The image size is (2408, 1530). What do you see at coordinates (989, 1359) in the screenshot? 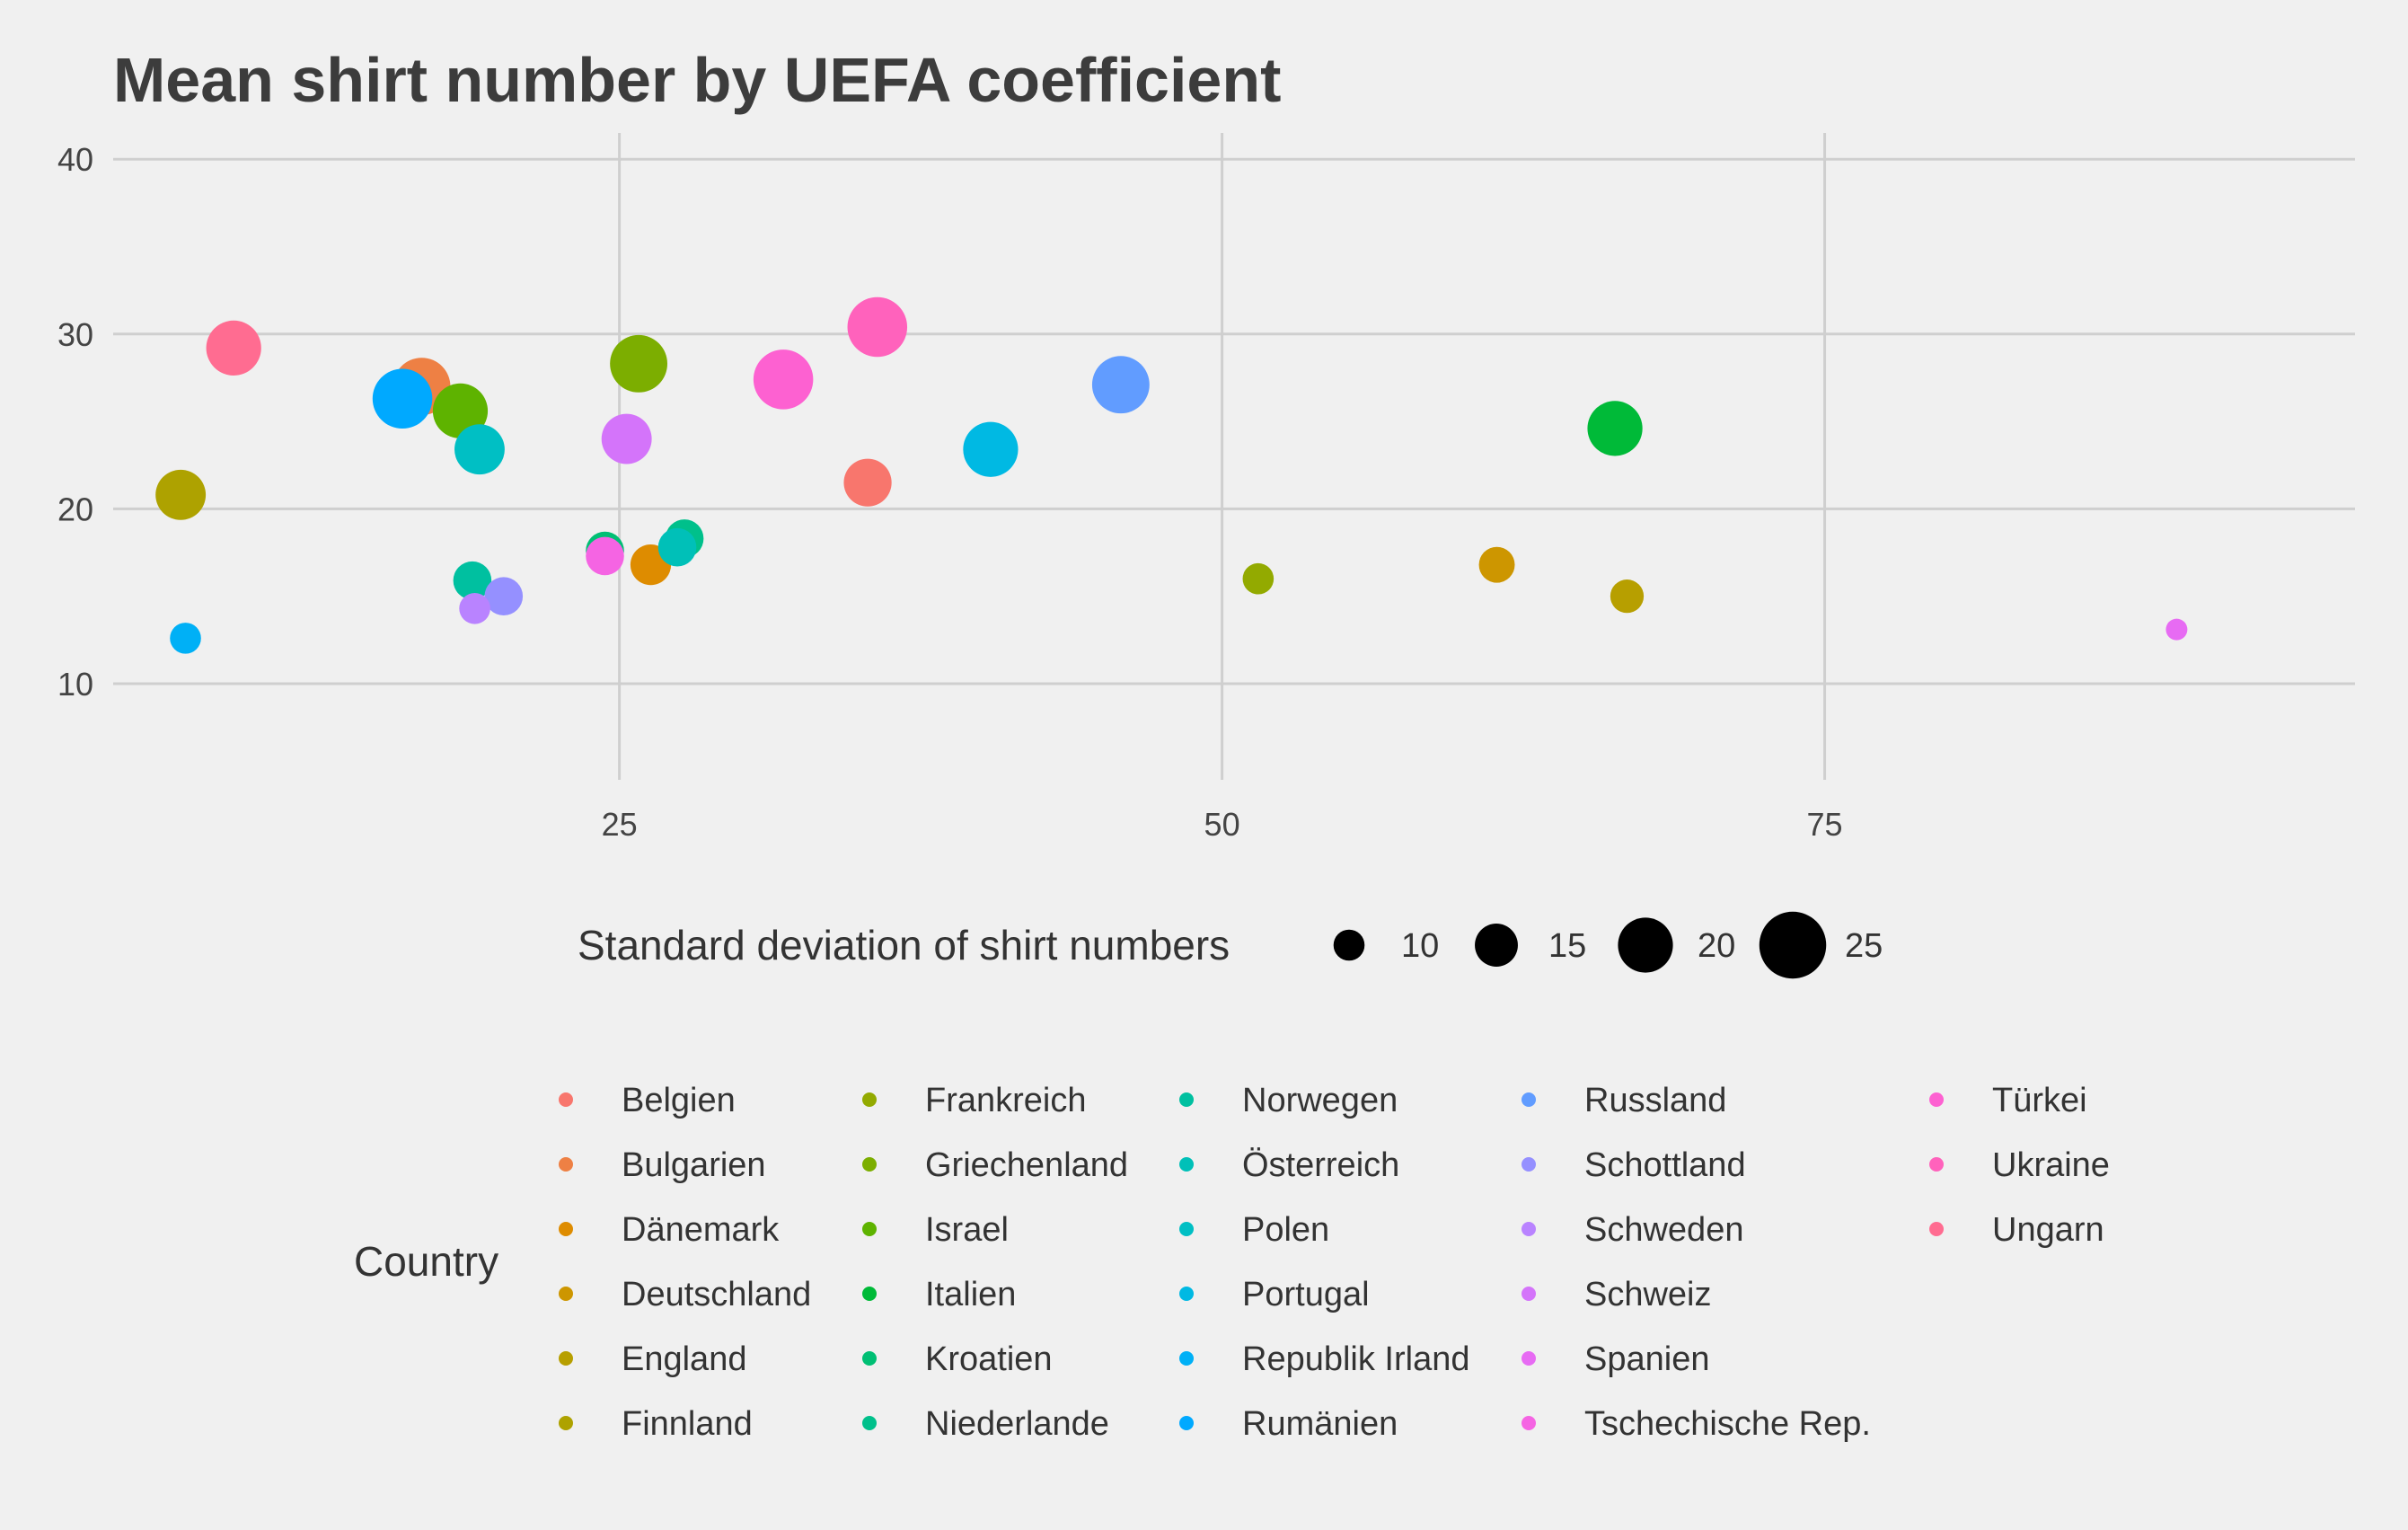
I see `legend-label: Kroatien` at bounding box center [989, 1359].